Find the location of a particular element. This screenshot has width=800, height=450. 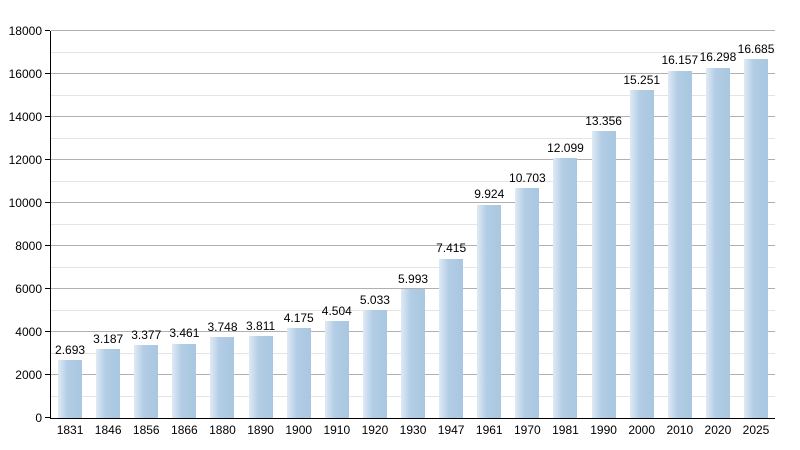

bar-value-label: 16.685 is located at coordinates (756, 49).